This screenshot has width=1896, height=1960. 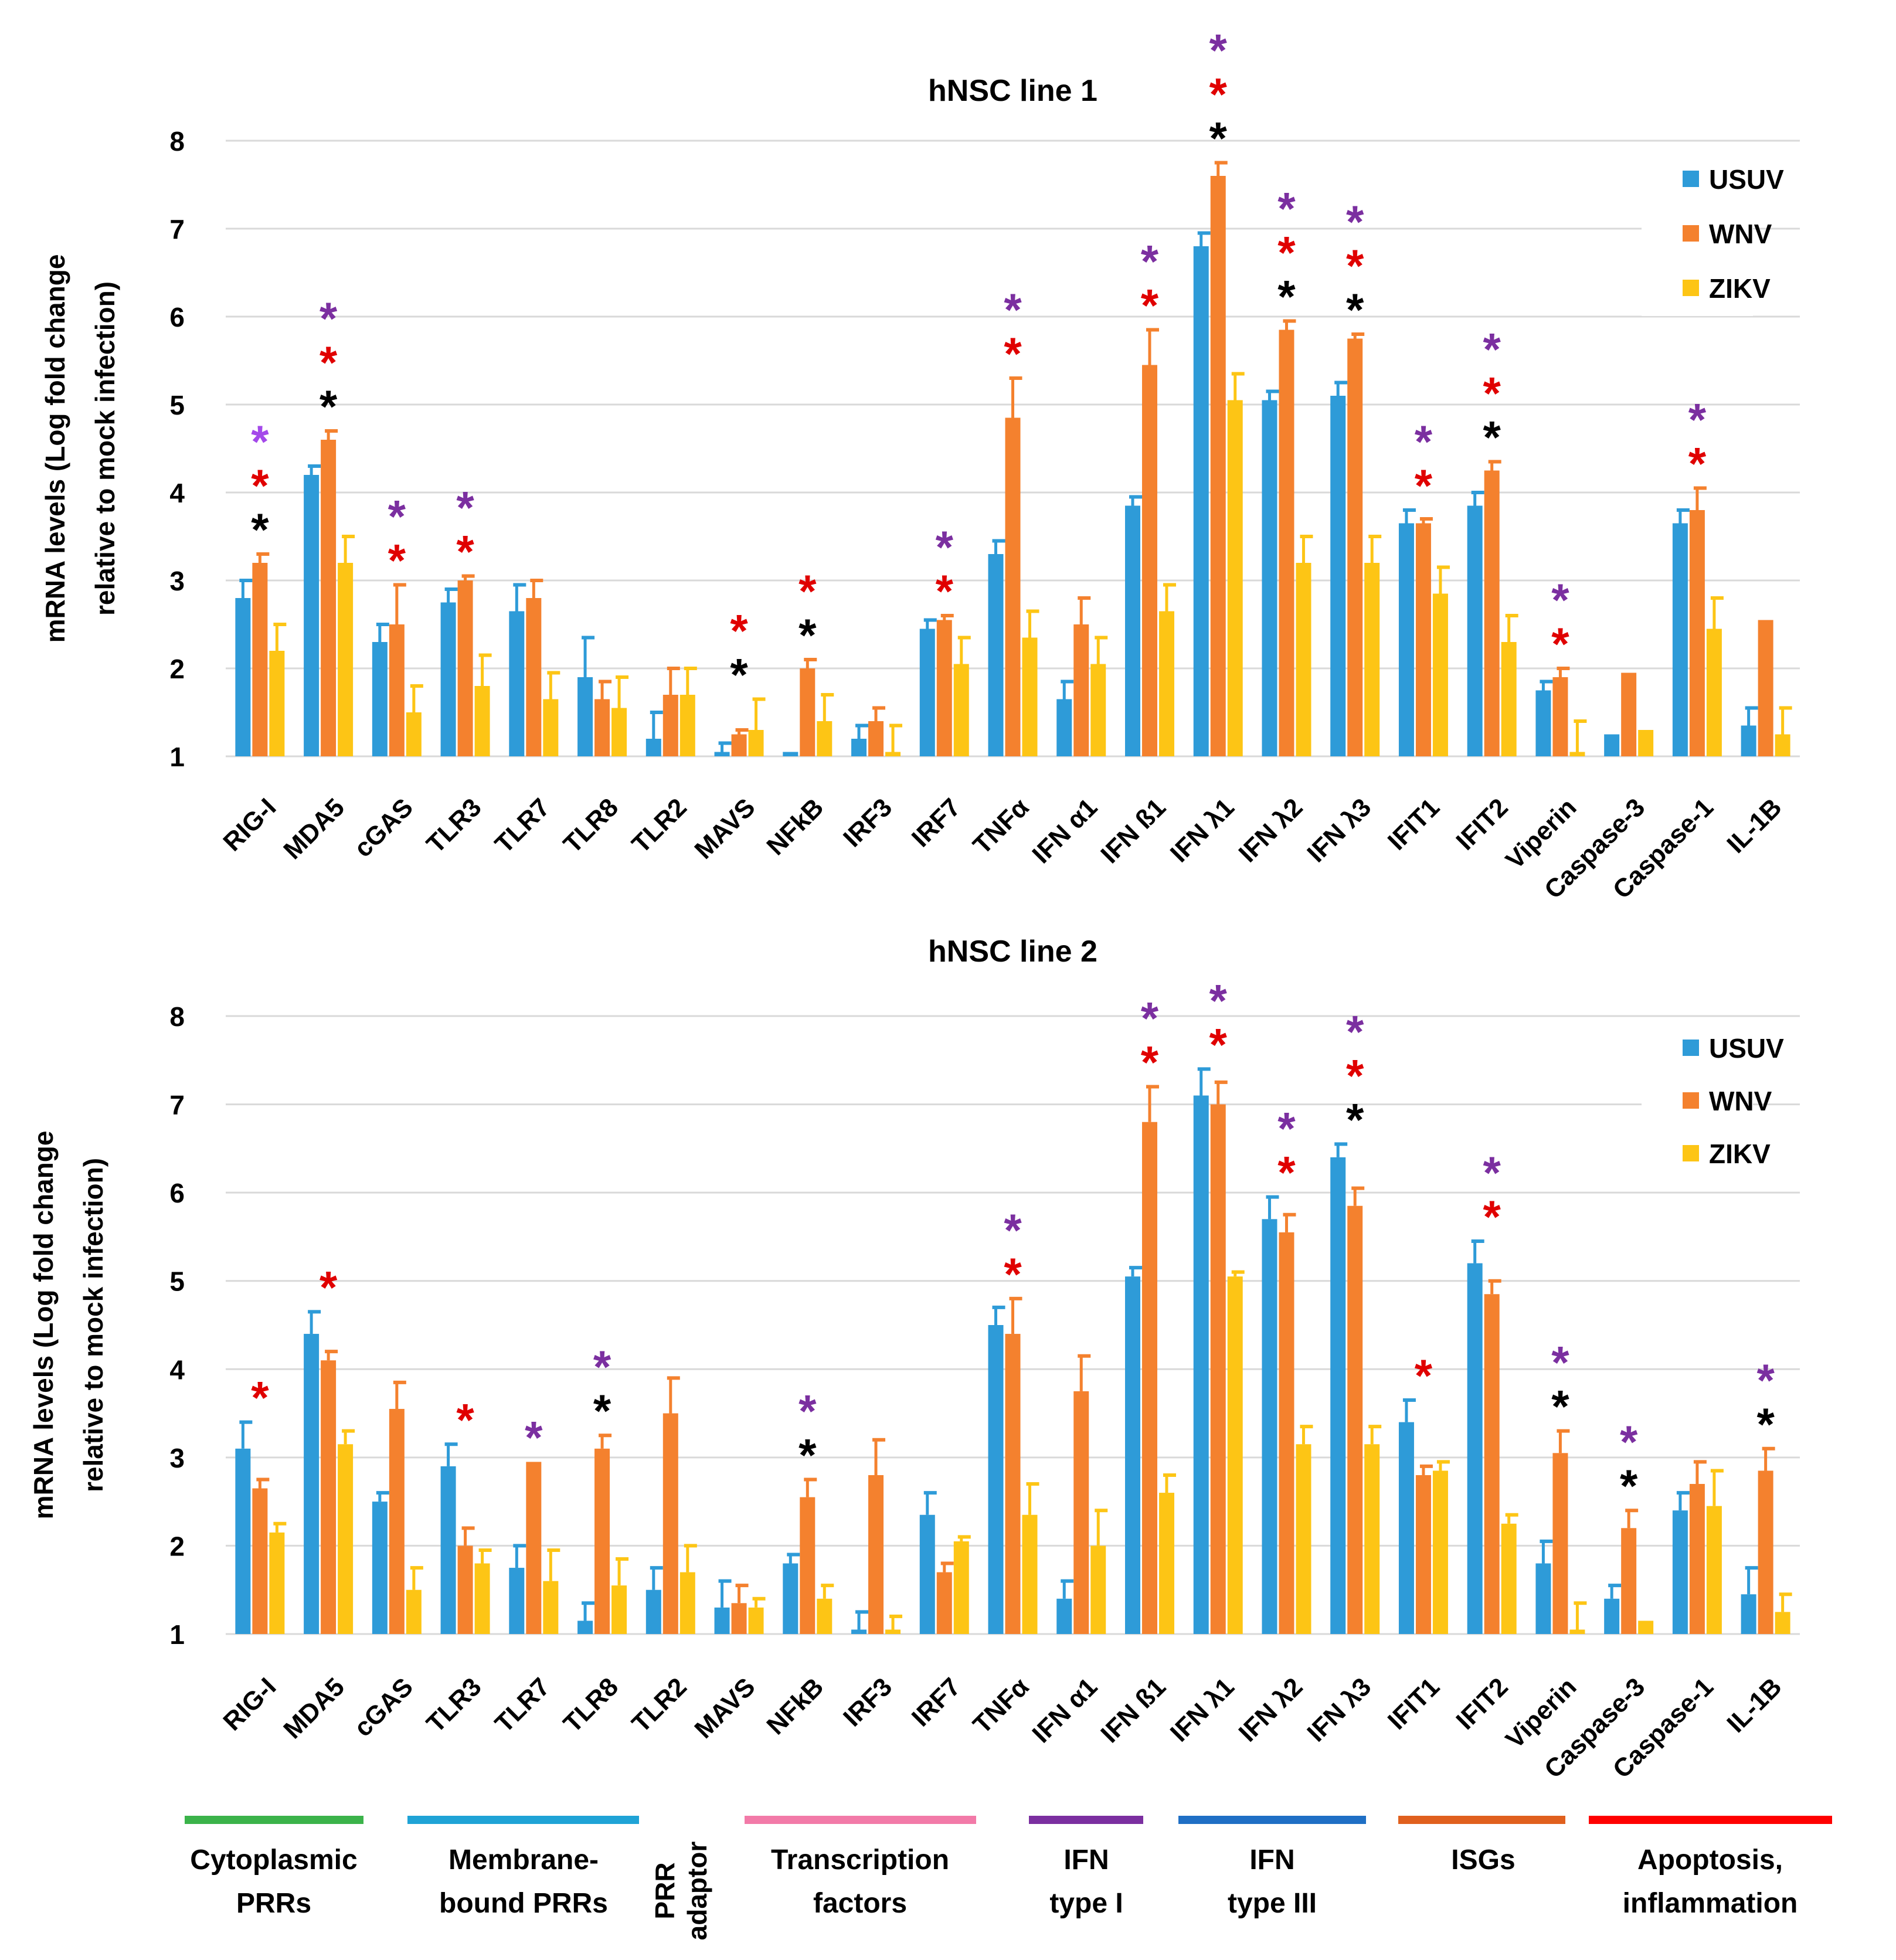 What do you see at coordinates (1710, 1860) in the screenshot?
I see `category-label: Apoptosis,` at bounding box center [1710, 1860].